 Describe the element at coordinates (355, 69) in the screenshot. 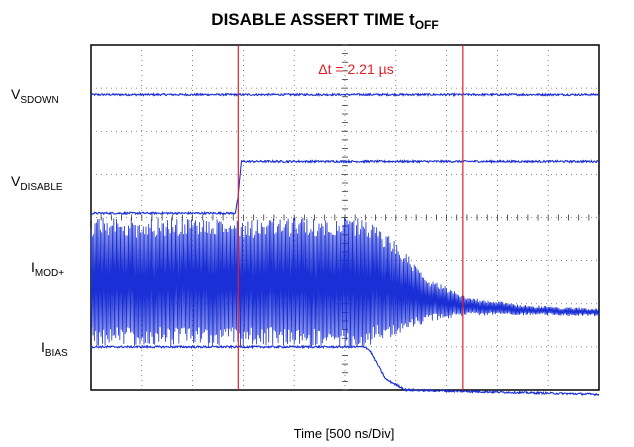

I see `delta-t-annotation: Δt = 2.21 µs` at that location.